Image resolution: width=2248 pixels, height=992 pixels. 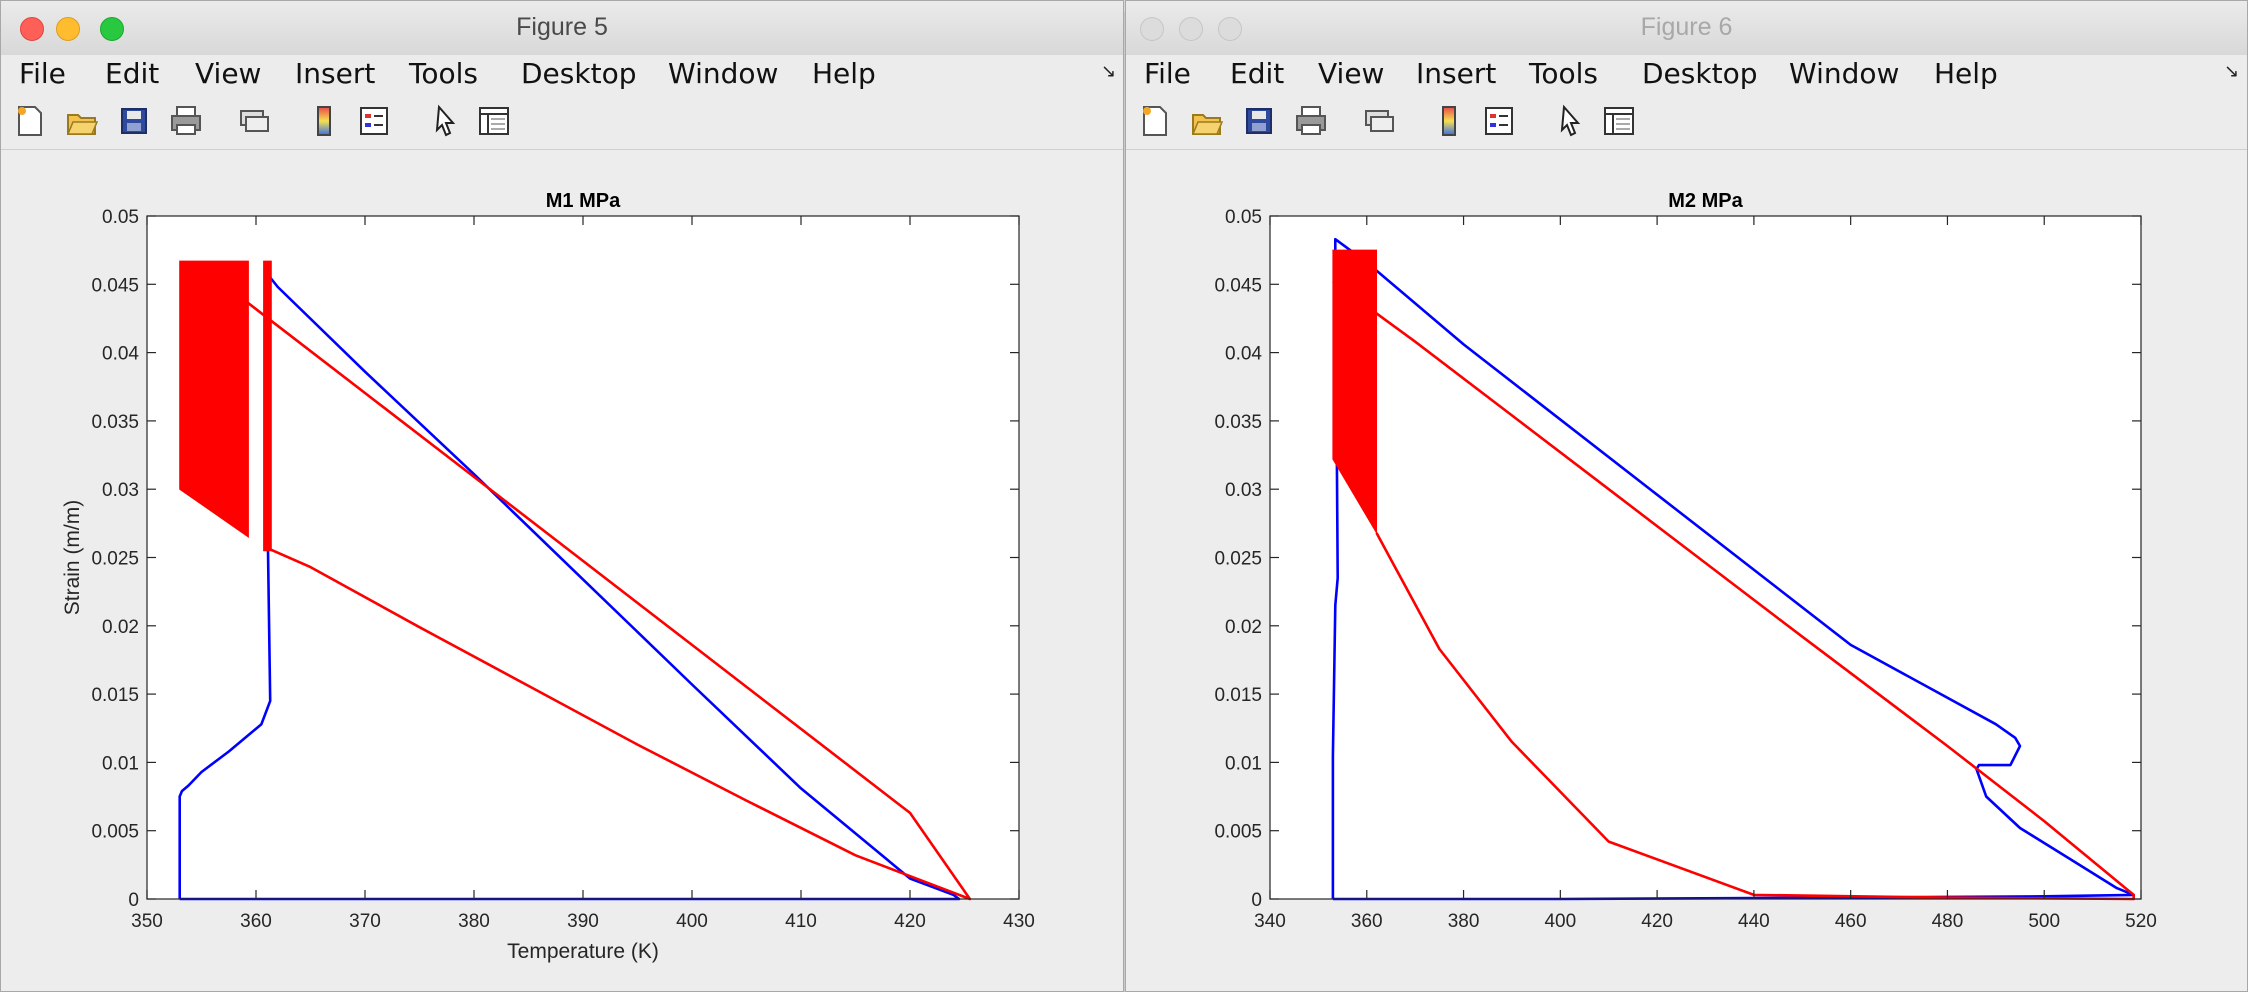 What do you see at coordinates (2044, 921) in the screenshot?
I see `x-tick-label: 500` at bounding box center [2044, 921].